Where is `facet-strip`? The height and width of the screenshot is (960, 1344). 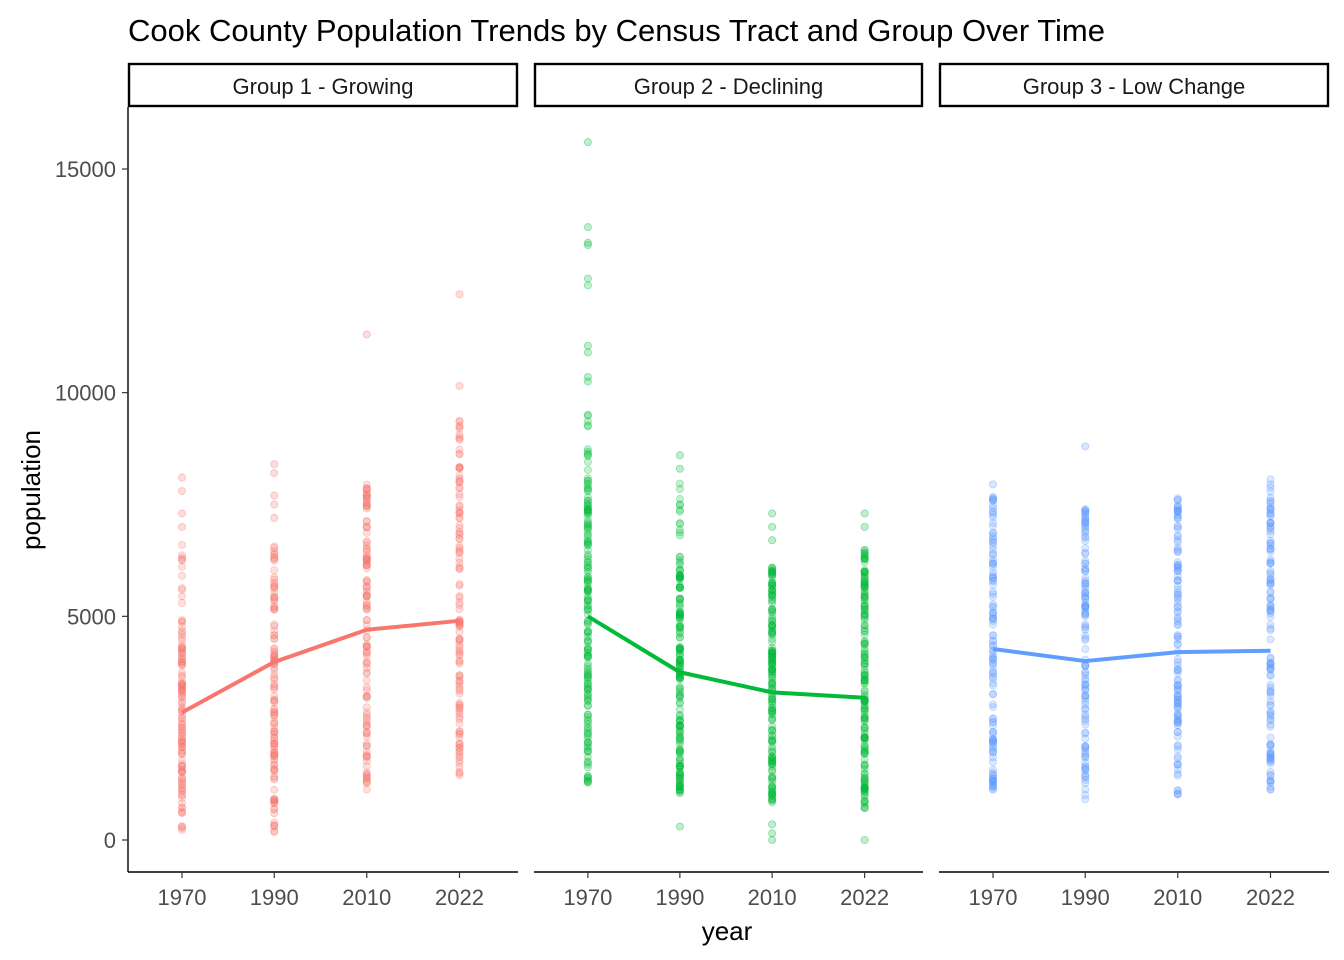 facet-strip is located at coordinates (323, 85).